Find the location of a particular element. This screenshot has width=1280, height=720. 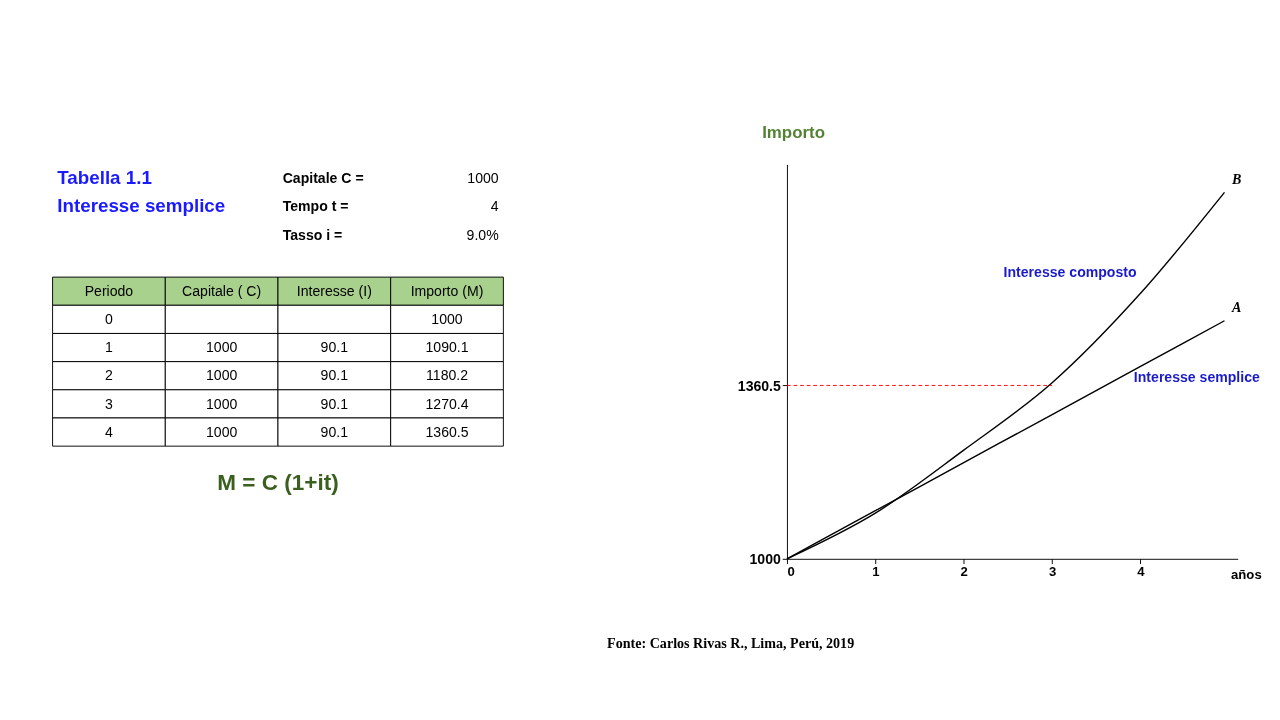

x-tick-label: 3 is located at coordinates (1052, 572).